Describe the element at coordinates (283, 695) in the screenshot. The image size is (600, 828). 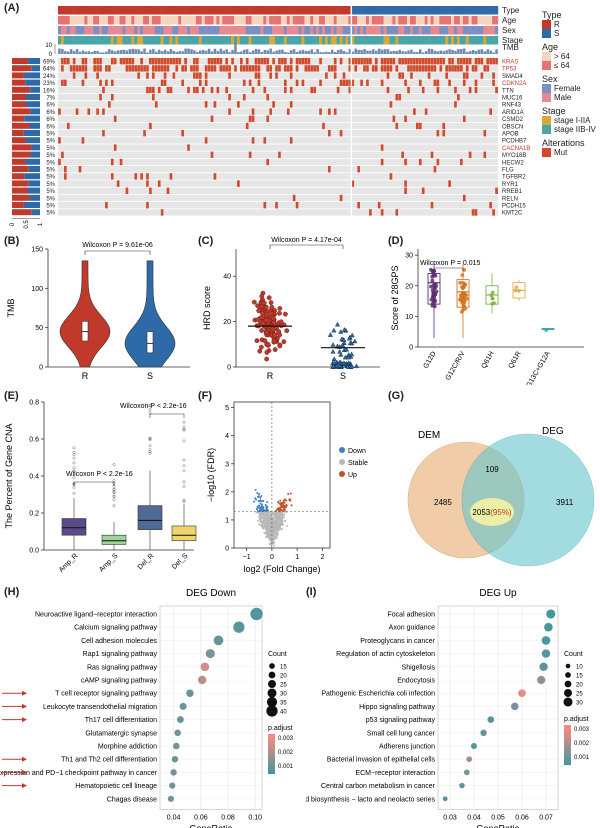
I see `size-legend-label: 30` at that location.